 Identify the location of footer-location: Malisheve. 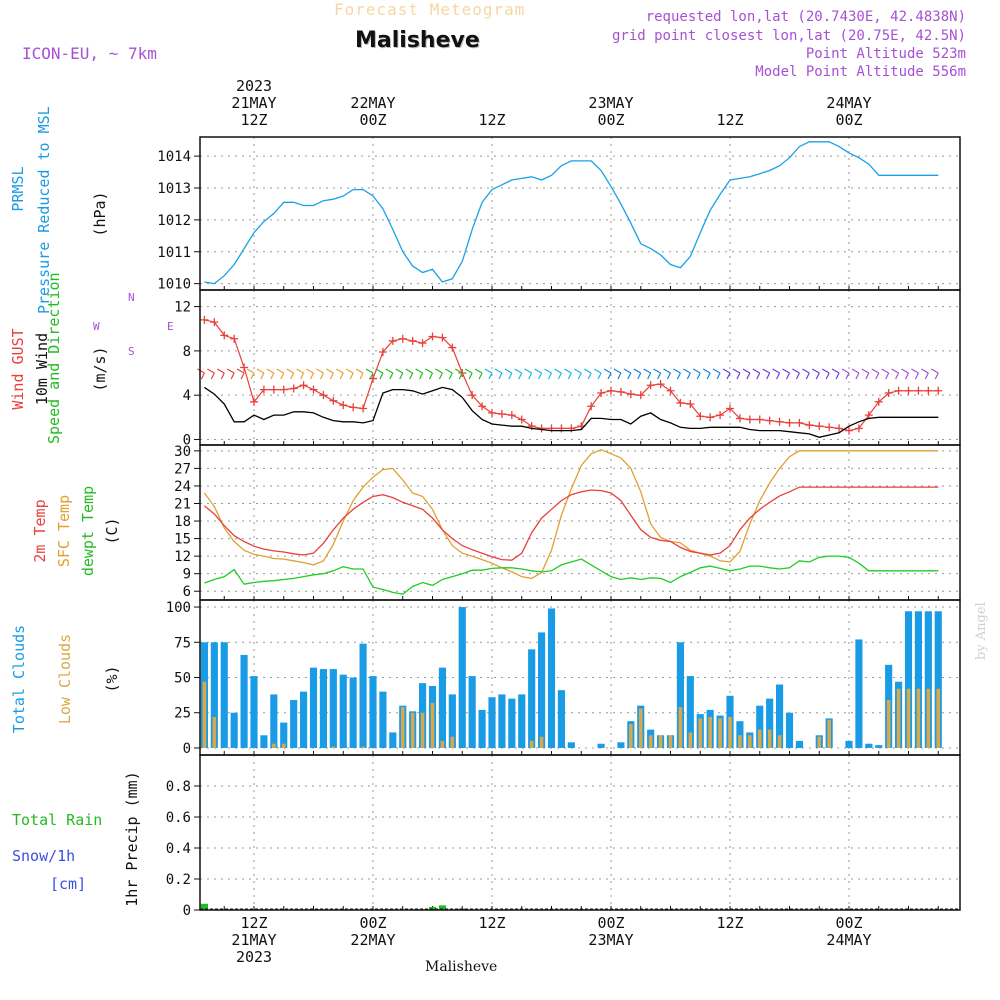
(461, 967).